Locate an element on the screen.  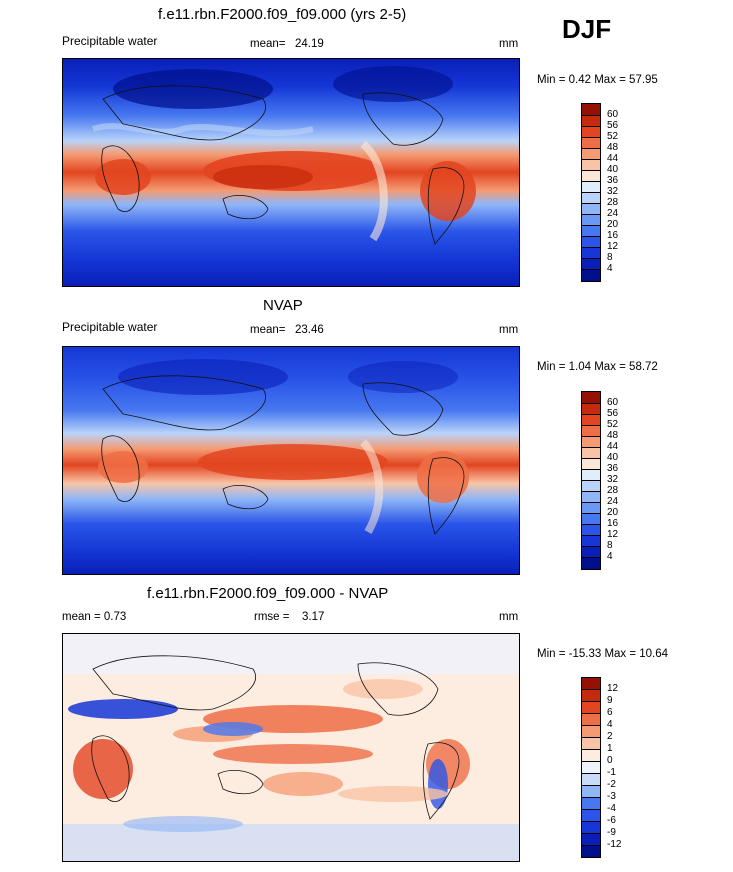
panel3-colorbar-tick: 4 is located at coordinates (610, 724).